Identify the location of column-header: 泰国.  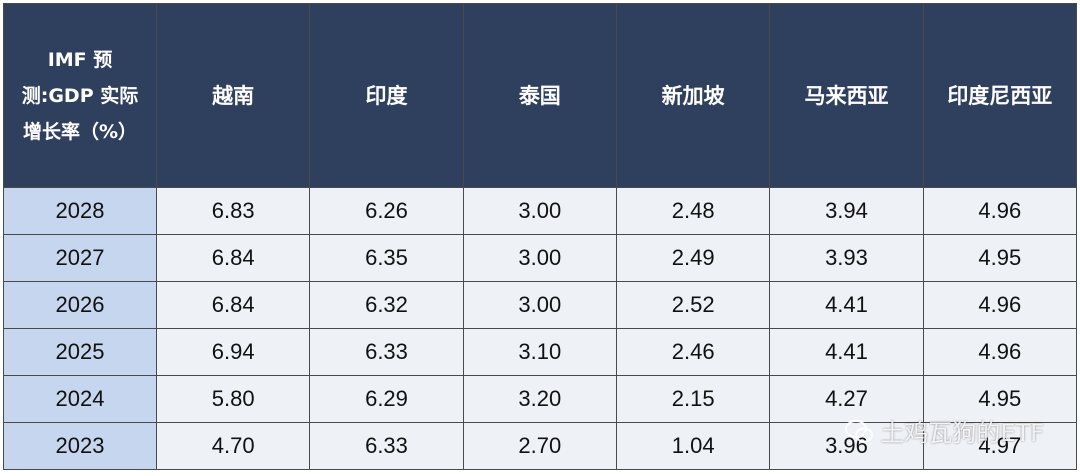
(539, 95).